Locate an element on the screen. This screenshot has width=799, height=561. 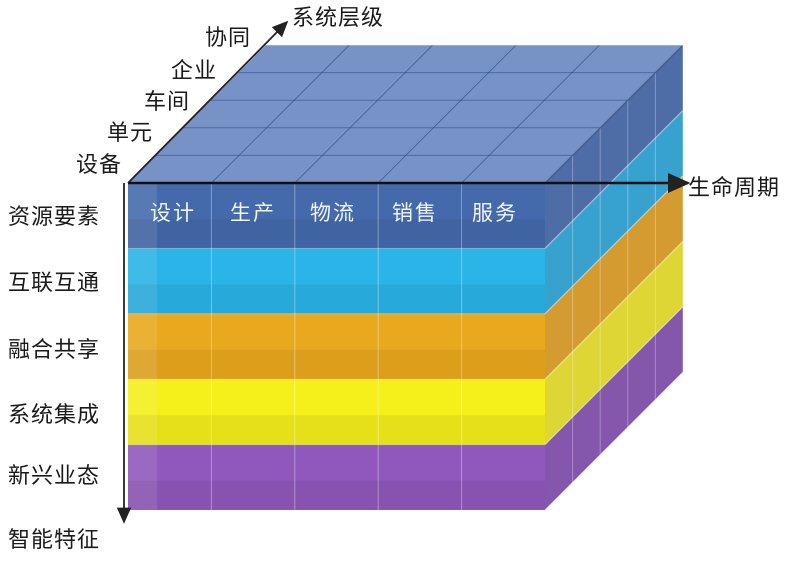
system-level-axis-arrow is located at coordinates (208, 102).